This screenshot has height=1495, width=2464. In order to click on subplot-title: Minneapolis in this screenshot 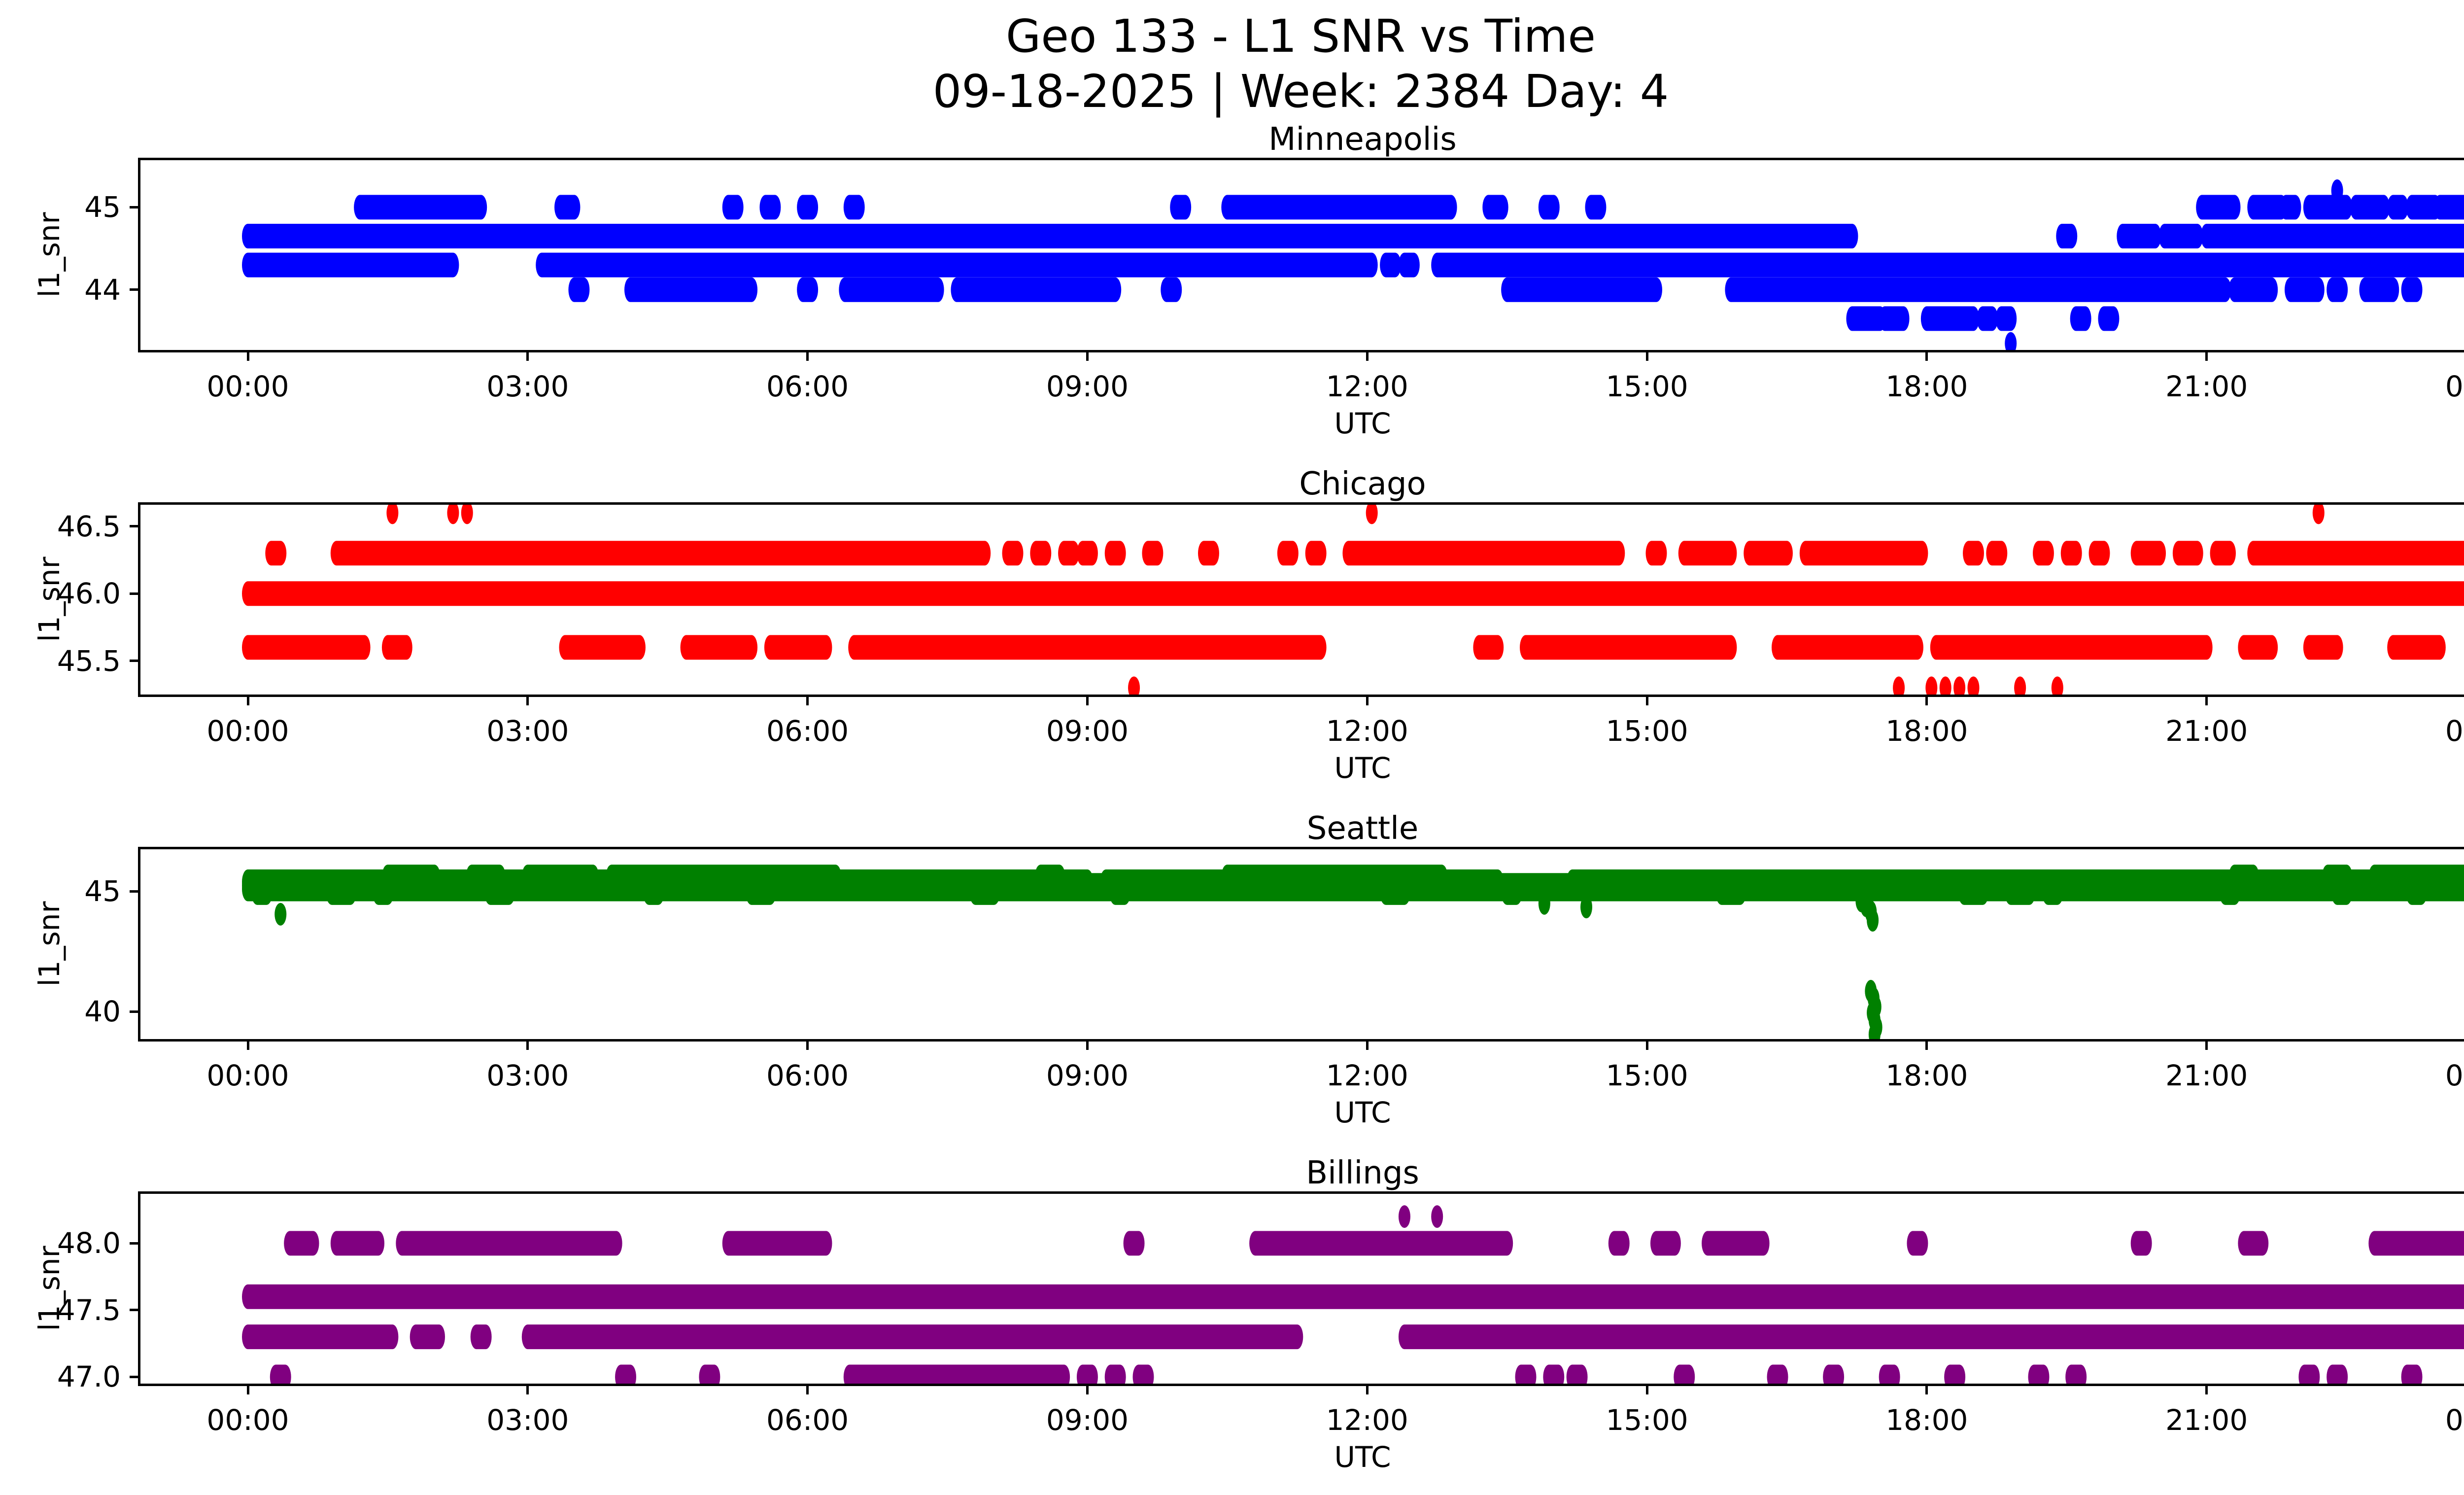, I will do `click(1362, 139)`.